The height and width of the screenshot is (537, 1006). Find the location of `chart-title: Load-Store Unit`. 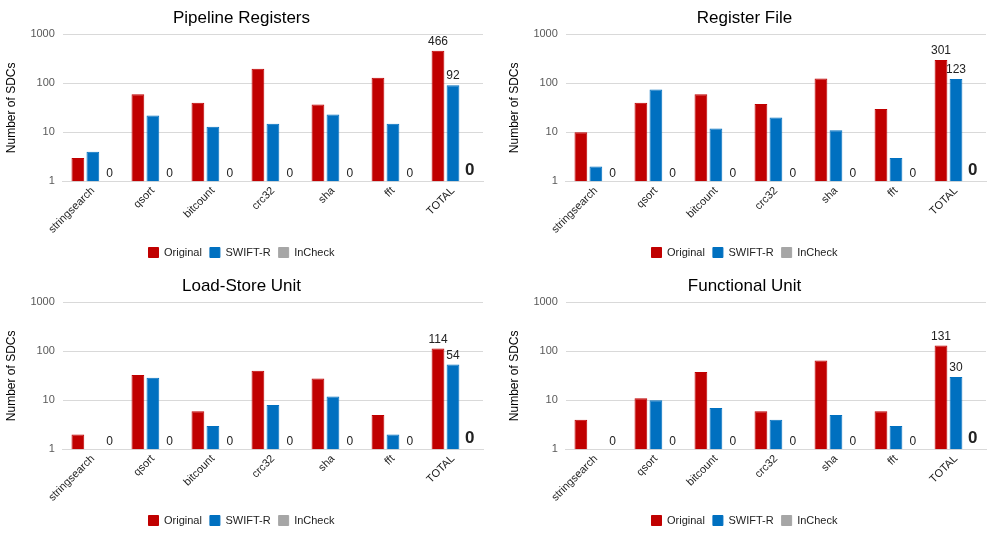

chart-title: Load-Store Unit is located at coordinates (241, 285).